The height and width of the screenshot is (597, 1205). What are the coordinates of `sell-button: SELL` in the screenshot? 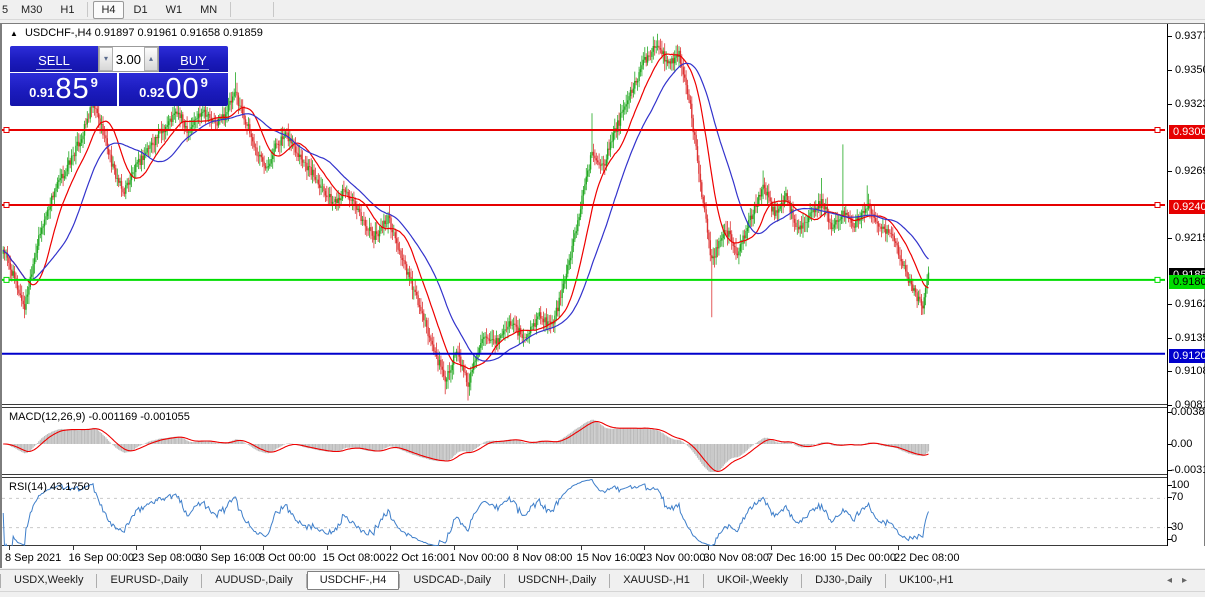 It's located at (54, 59).